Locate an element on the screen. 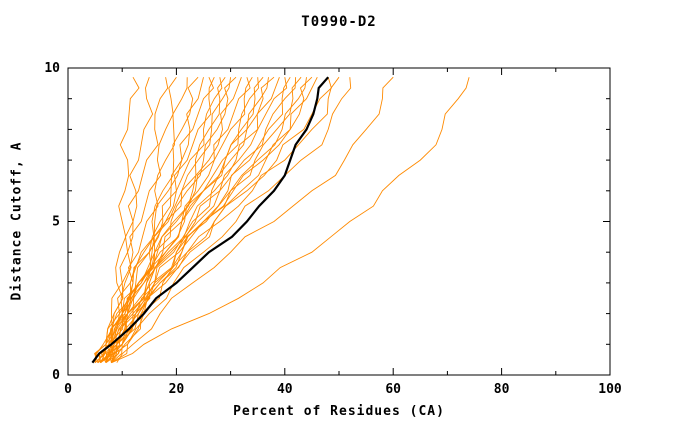 The width and height of the screenshot is (680, 440). x-tick-label: 60 is located at coordinates (393, 389).